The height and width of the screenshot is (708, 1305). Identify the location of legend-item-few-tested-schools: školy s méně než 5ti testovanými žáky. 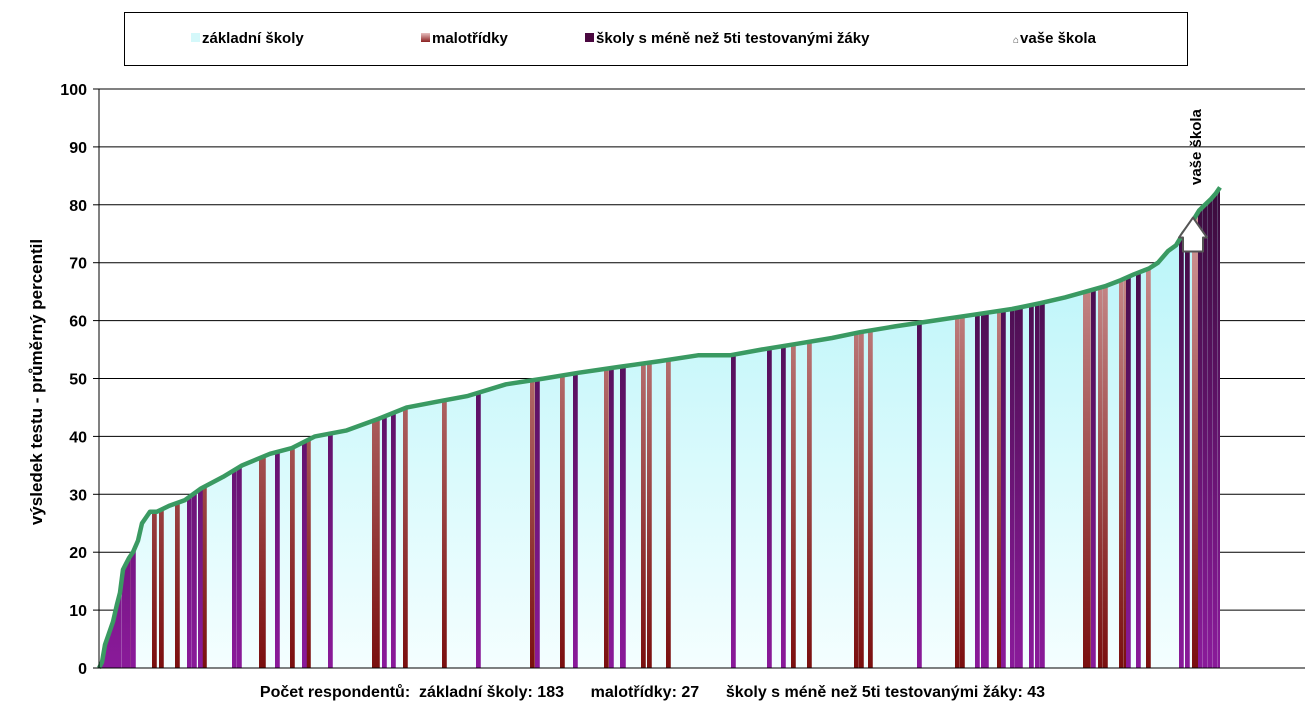
(727, 39).